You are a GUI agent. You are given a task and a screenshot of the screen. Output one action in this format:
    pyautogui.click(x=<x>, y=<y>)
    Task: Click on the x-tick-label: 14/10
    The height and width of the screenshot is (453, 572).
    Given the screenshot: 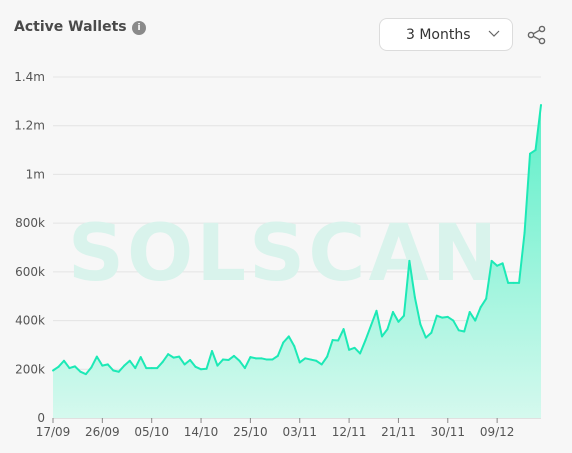 What is the action you would take?
    pyautogui.click(x=201, y=432)
    